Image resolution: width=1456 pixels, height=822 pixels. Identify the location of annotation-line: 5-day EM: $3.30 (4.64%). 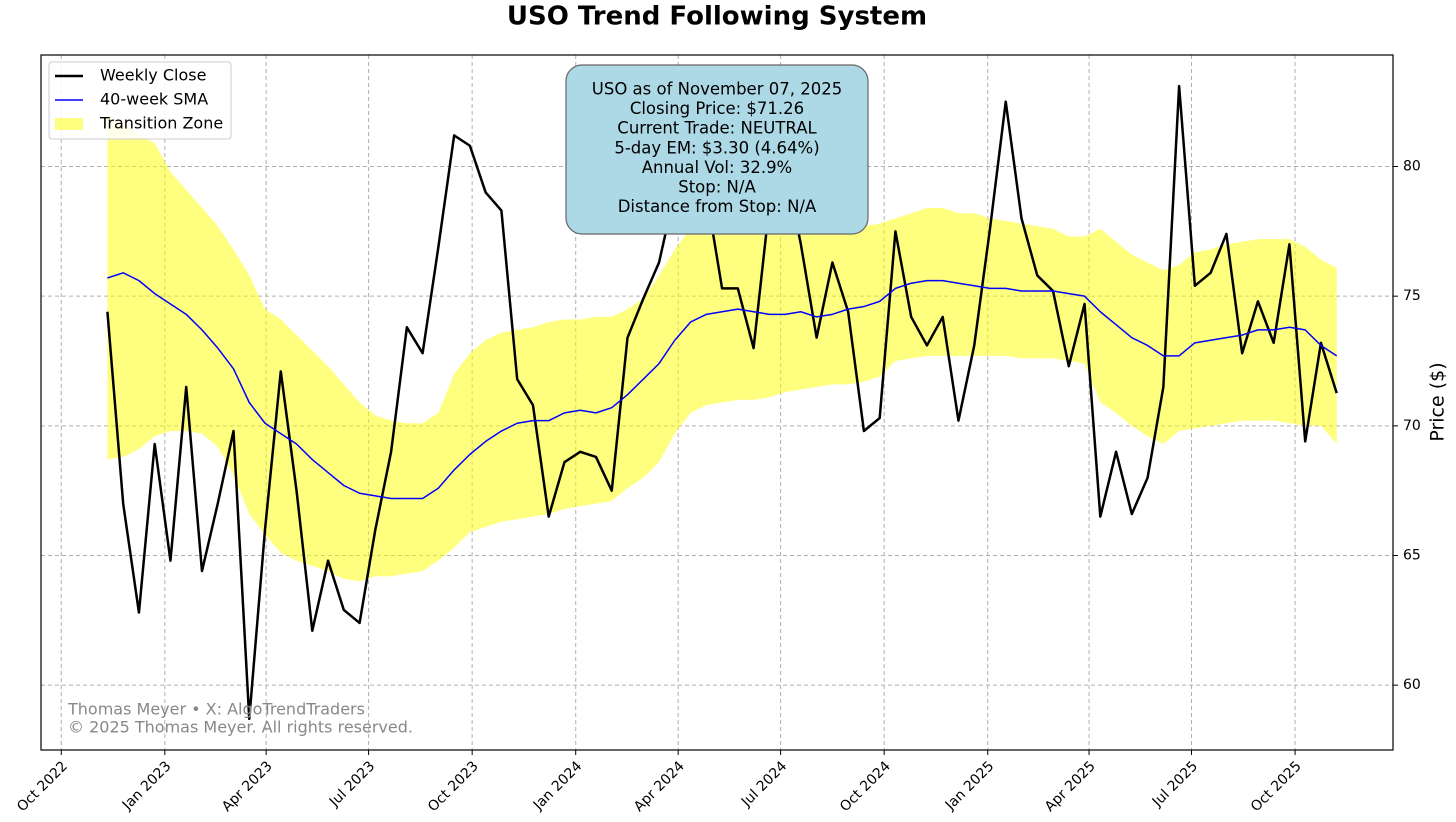
(716, 147).